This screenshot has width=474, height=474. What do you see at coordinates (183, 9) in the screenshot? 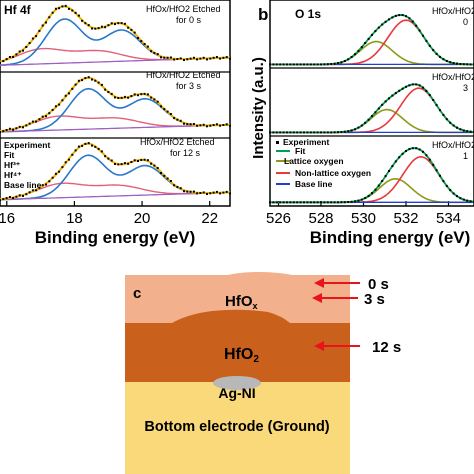
I see `stack-label: HfOx/HfO2 Etched` at bounding box center [183, 9].